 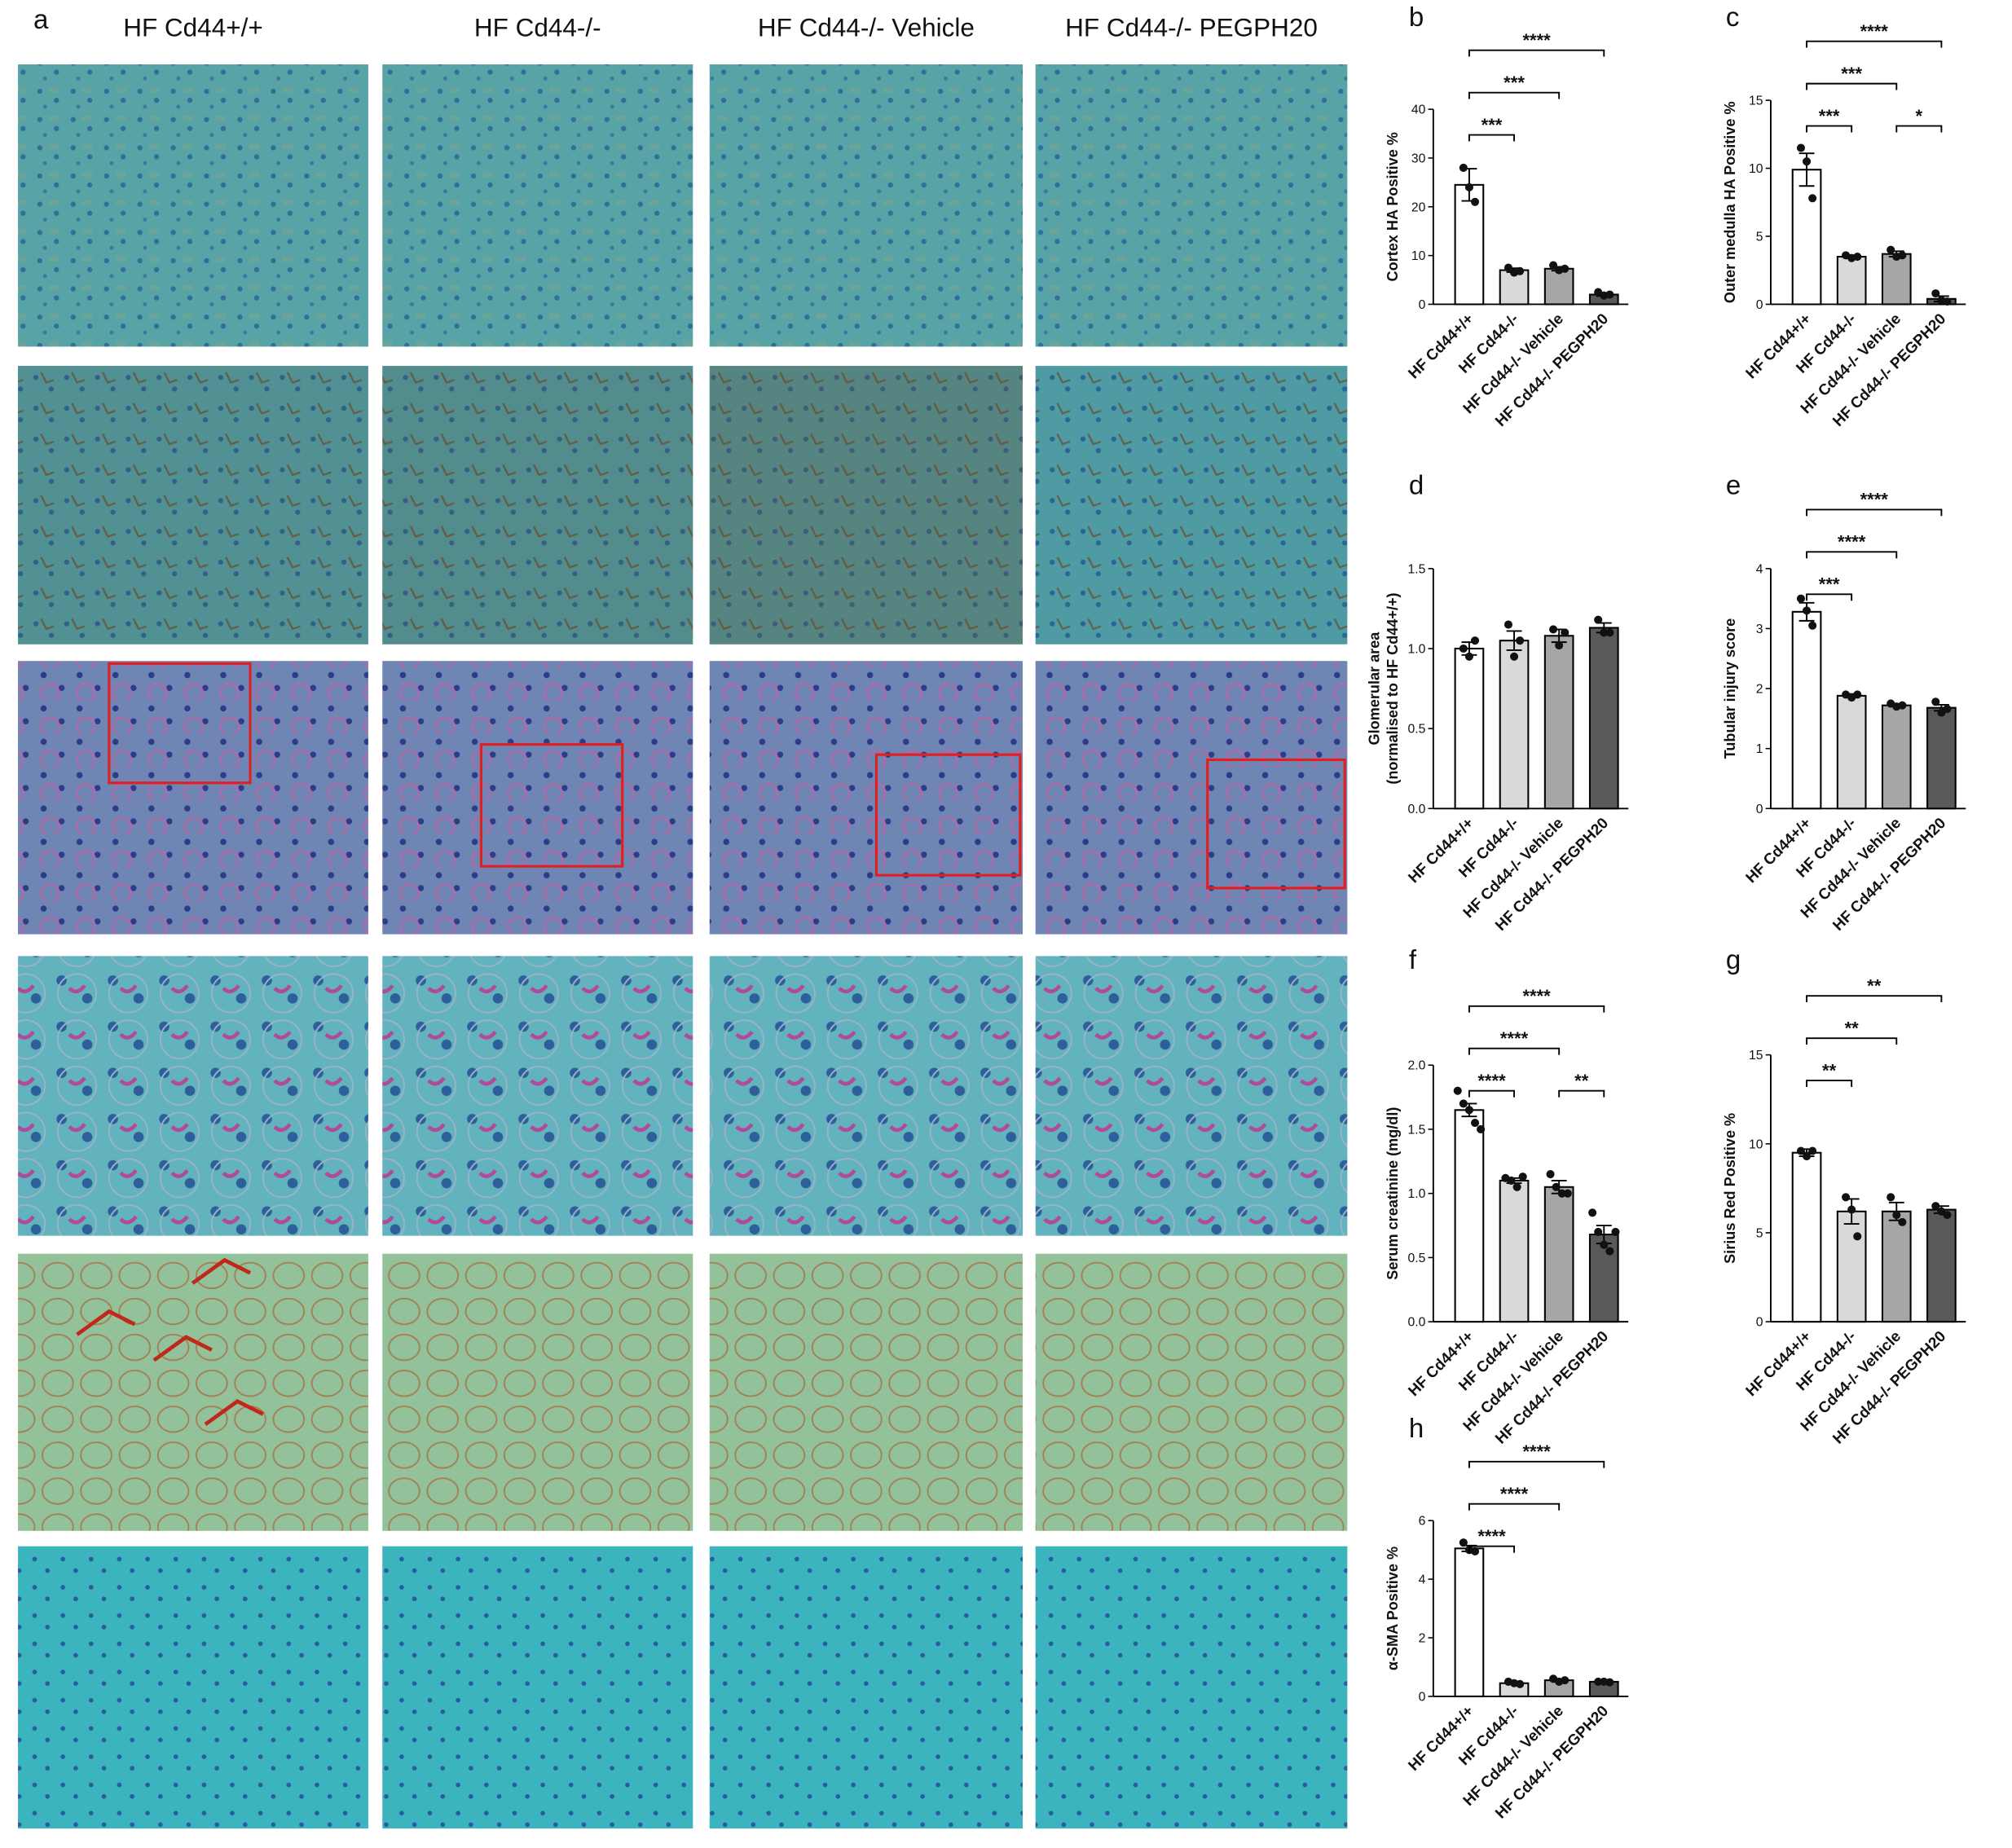 What do you see at coordinates (537, 27) in the screenshot?
I see `column-header: HF Cd44-/-` at bounding box center [537, 27].